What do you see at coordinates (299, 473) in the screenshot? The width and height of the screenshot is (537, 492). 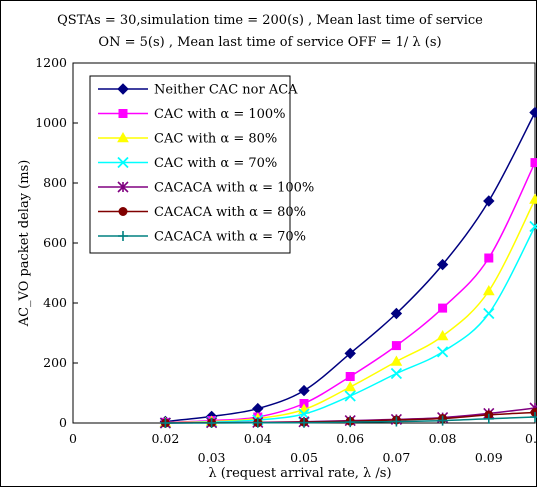 I see `x-axis-label: λ (request arrival rate, λ /s)` at bounding box center [299, 473].